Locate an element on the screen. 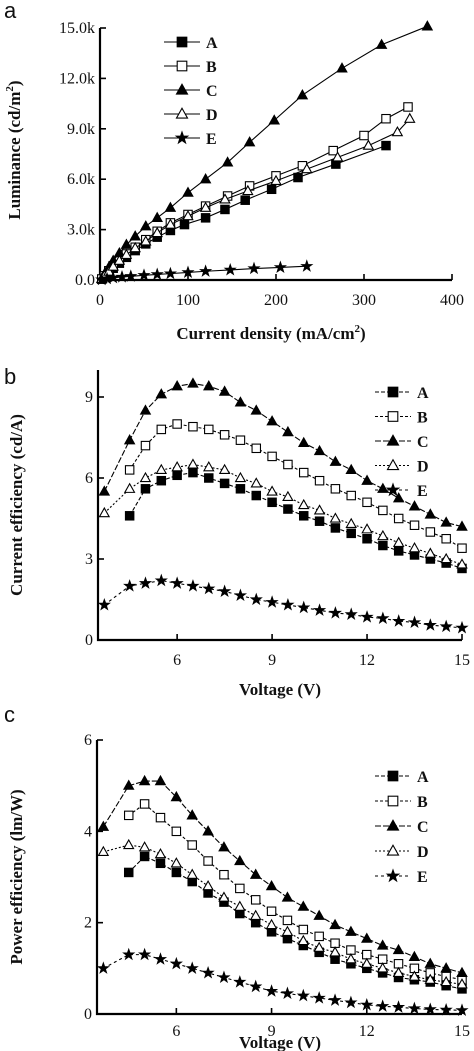 The height and width of the screenshot is (1051, 474). panel-letter: a is located at coordinates (10, 11).